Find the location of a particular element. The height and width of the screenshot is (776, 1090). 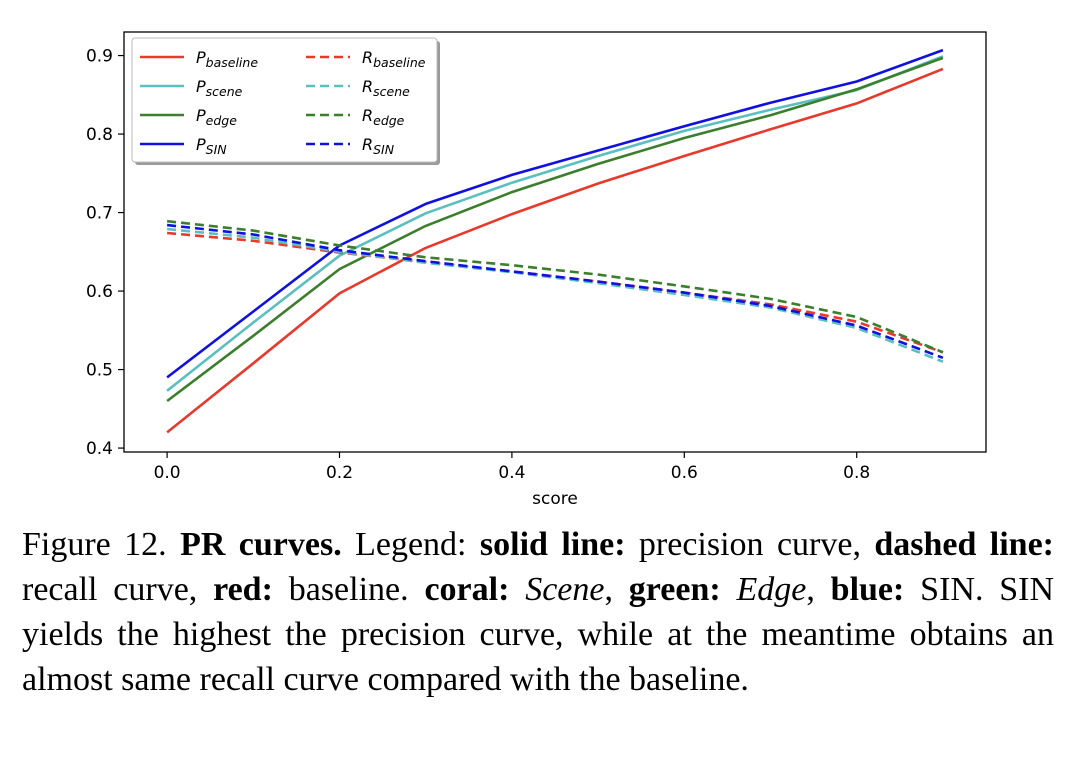

x-tick-label: 0.4 is located at coordinates (511, 473).